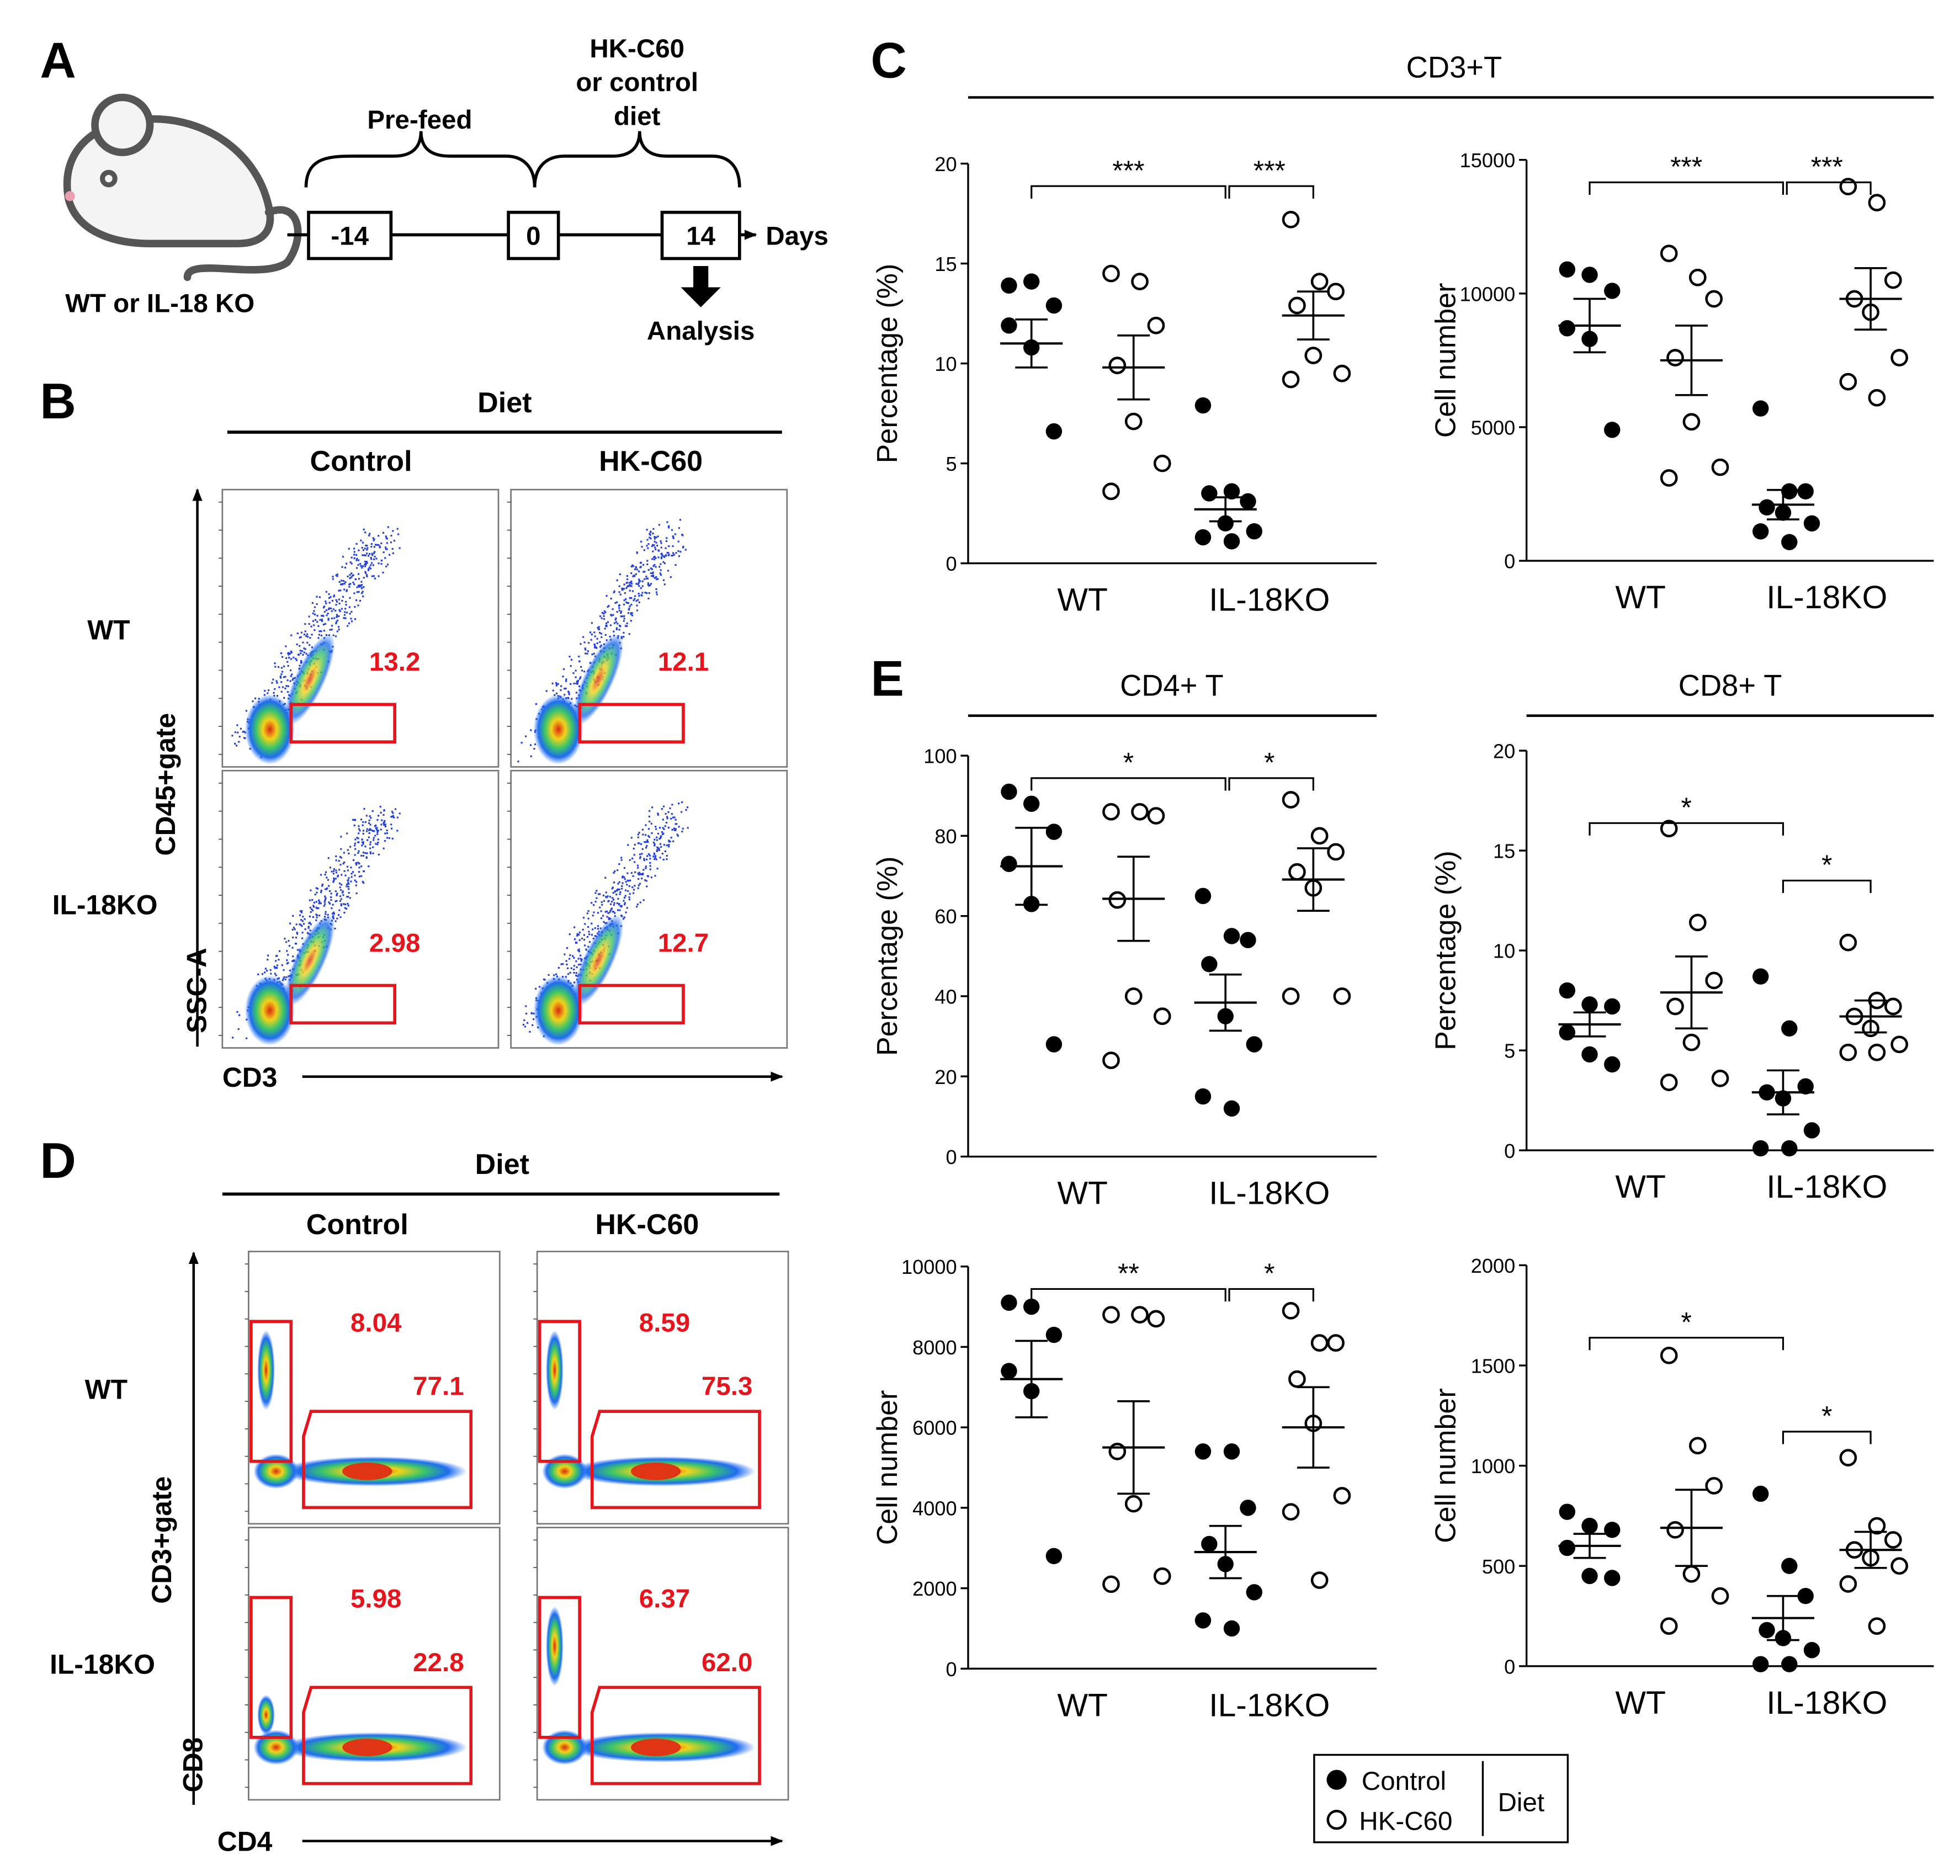 This screenshot has height=1876, width=1960. I want to click on flow-cd8-gate, so click(271, 1667).